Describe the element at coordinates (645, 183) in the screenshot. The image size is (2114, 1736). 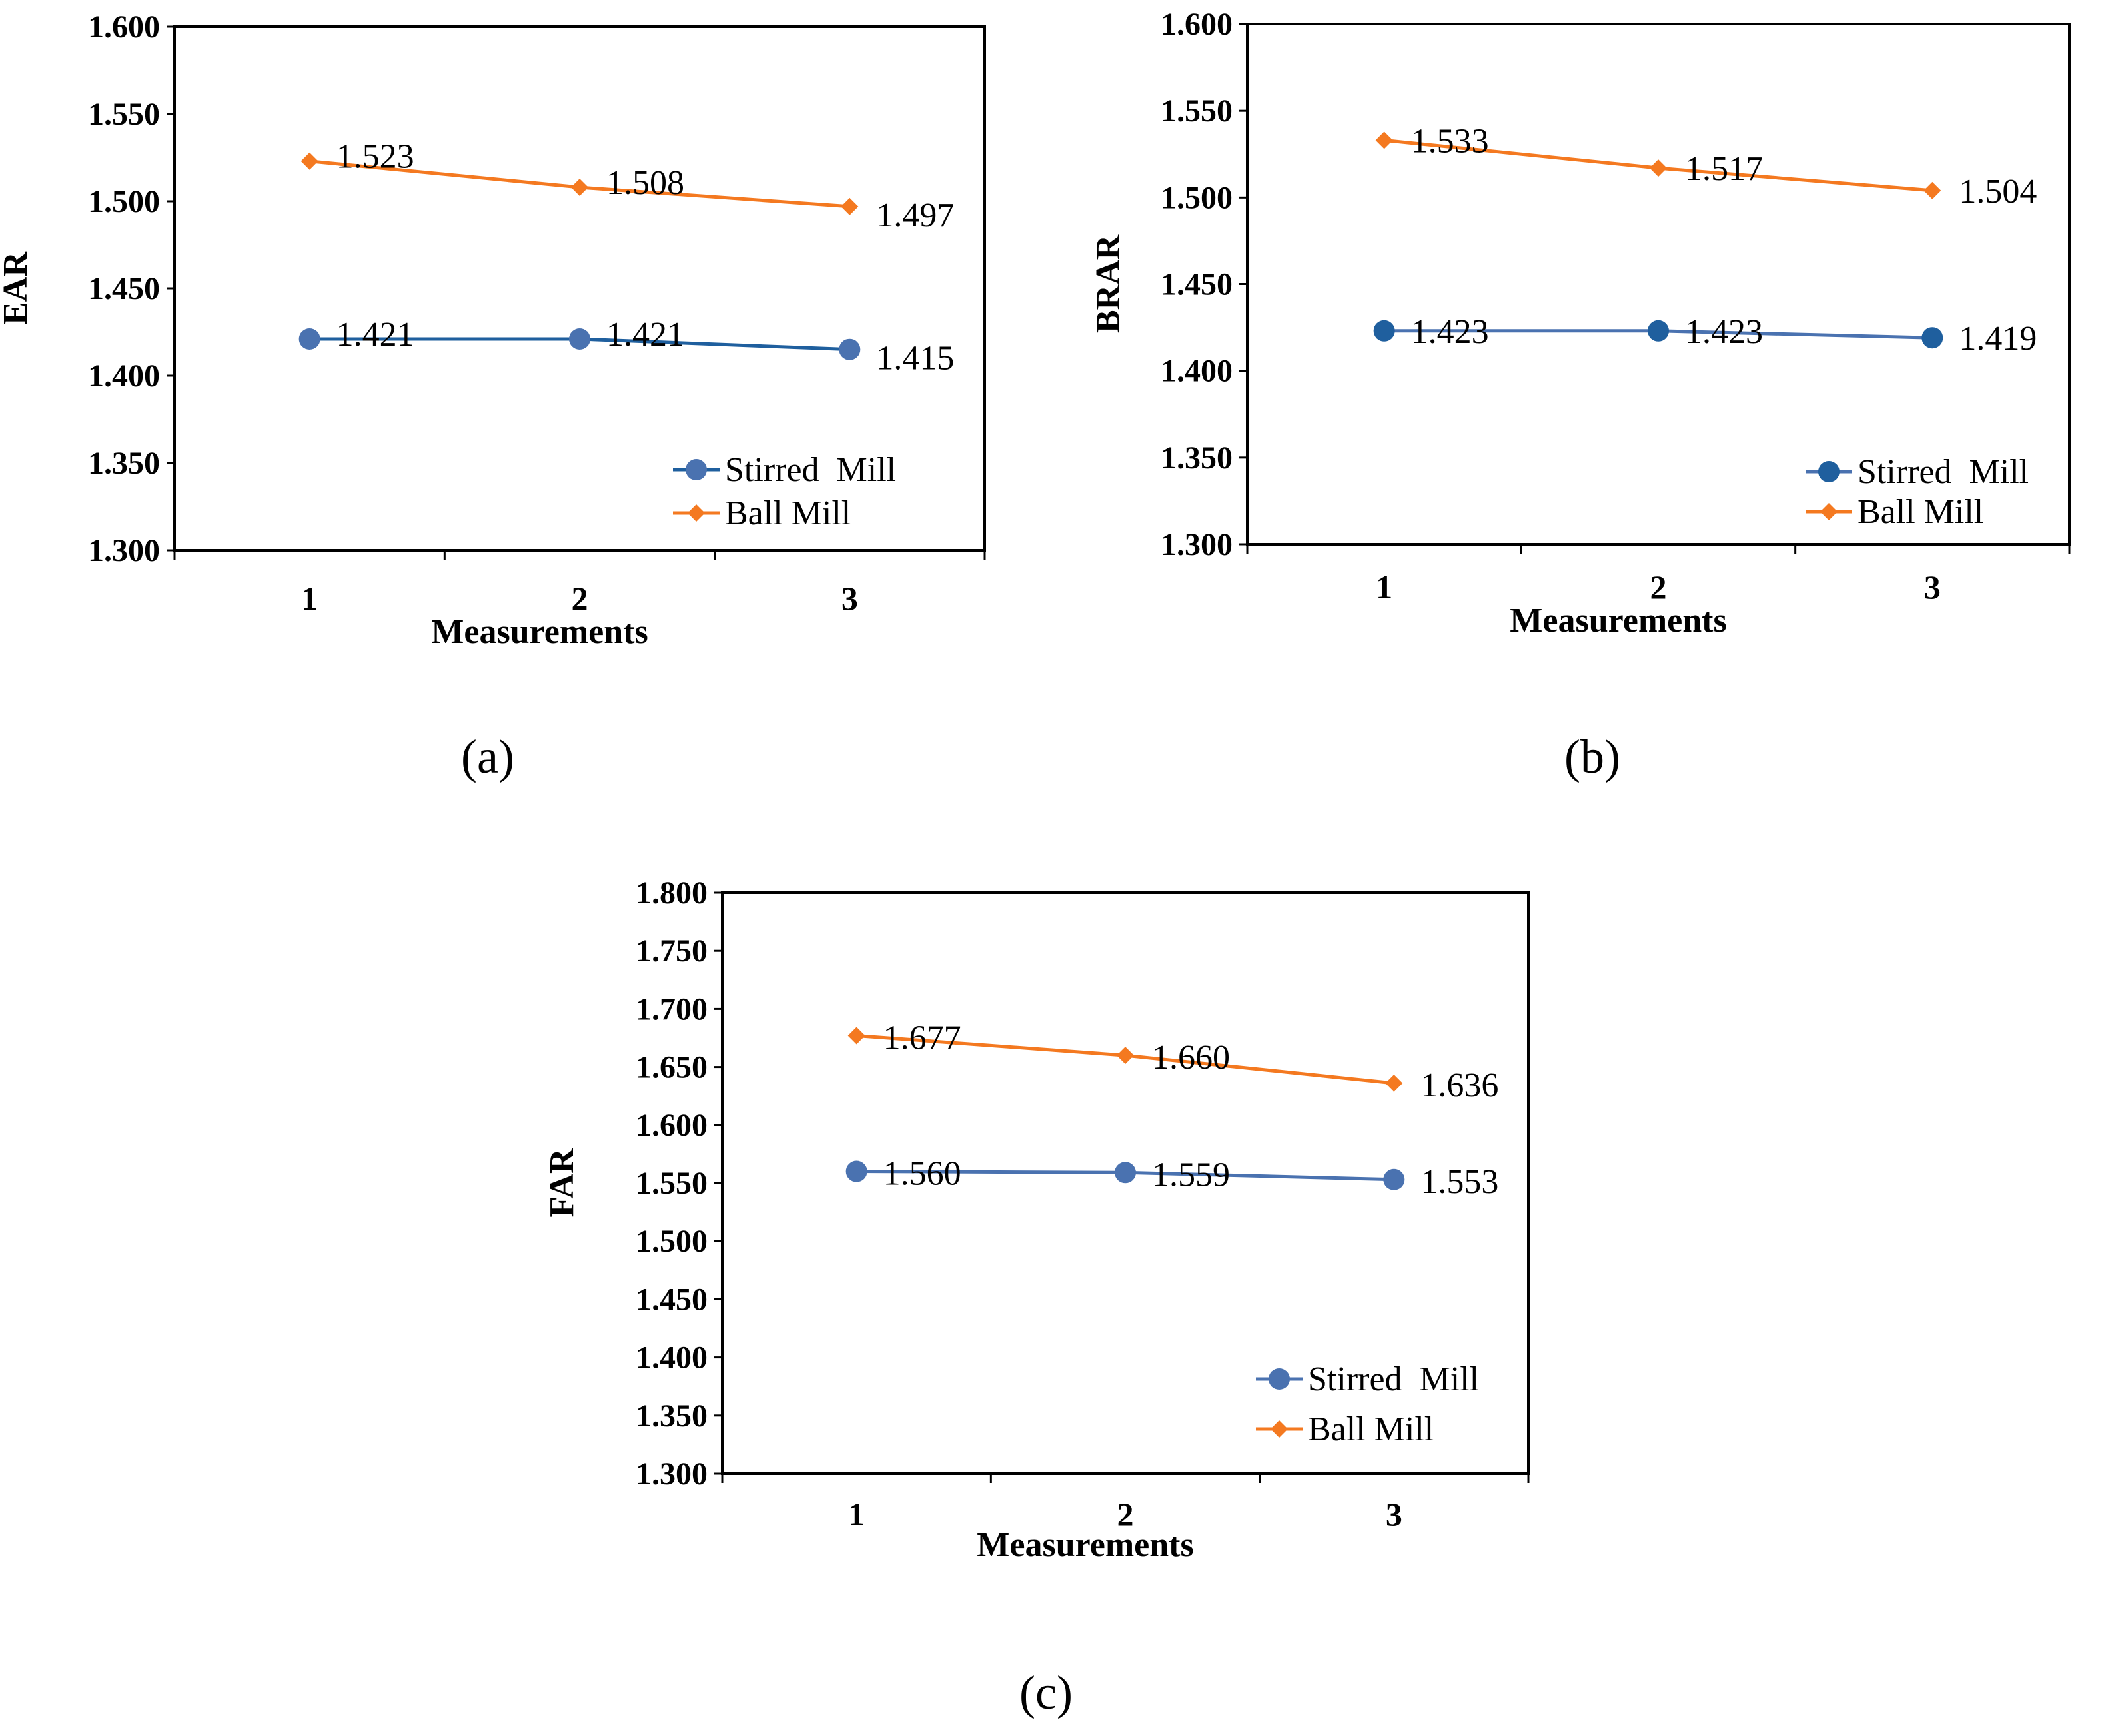
I see `data-label: 1.508` at that location.